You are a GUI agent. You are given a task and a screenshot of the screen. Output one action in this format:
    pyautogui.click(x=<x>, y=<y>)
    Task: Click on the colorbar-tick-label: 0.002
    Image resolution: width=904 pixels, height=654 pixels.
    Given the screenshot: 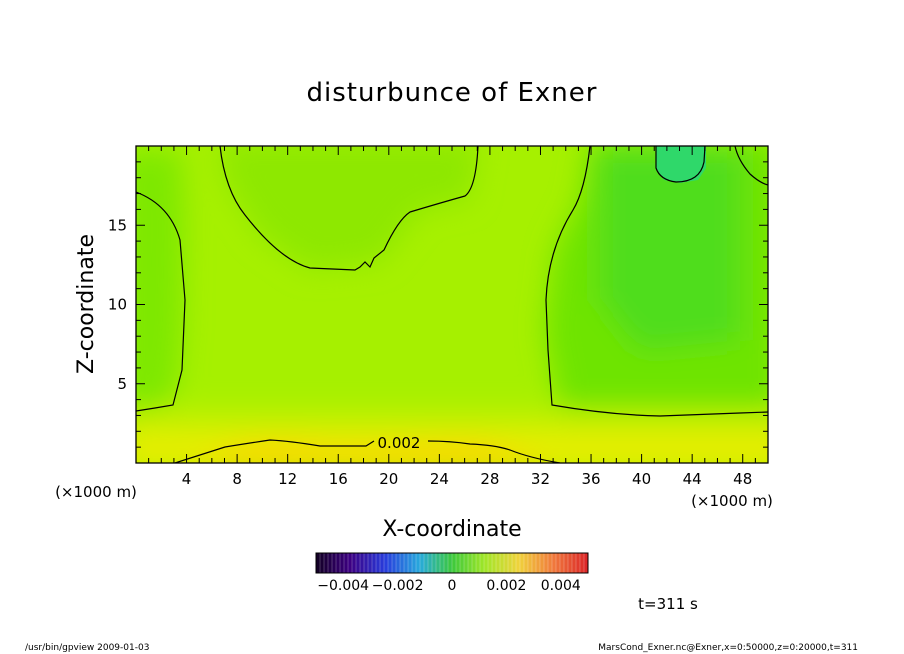 What is the action you would take?
    pyautogui.click(x=506, y=586)
    